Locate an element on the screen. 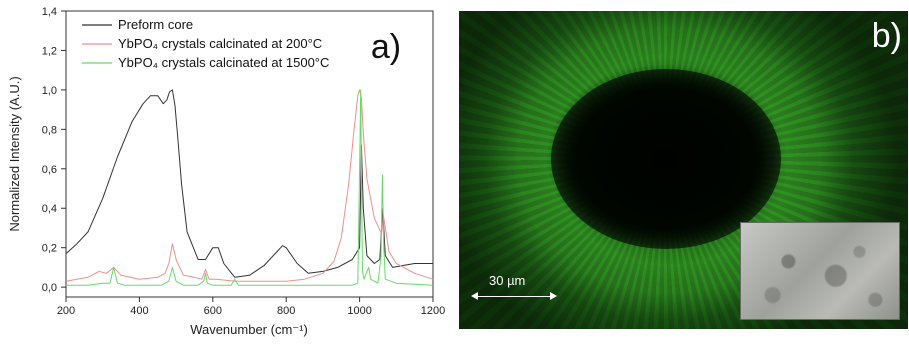 Image resolution: width=909 pixels, height=344 pixels. x-tick-label: 200 is located at coordinates (66, 311).